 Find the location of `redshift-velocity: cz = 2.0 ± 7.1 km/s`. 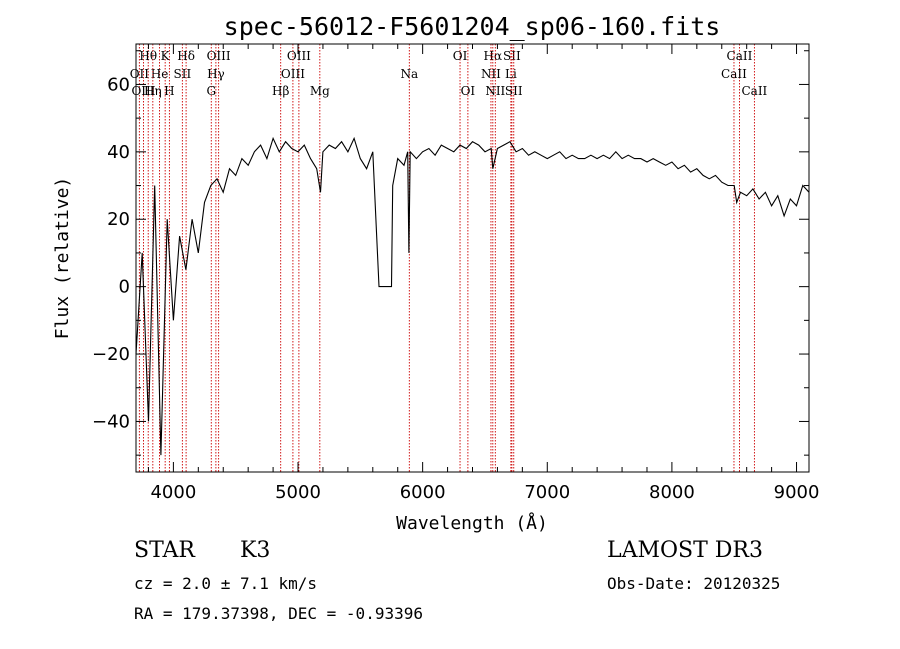

redshift-velocity: cz = 2.0 ± 7.1 km/s is located at coordinates (226, 583).